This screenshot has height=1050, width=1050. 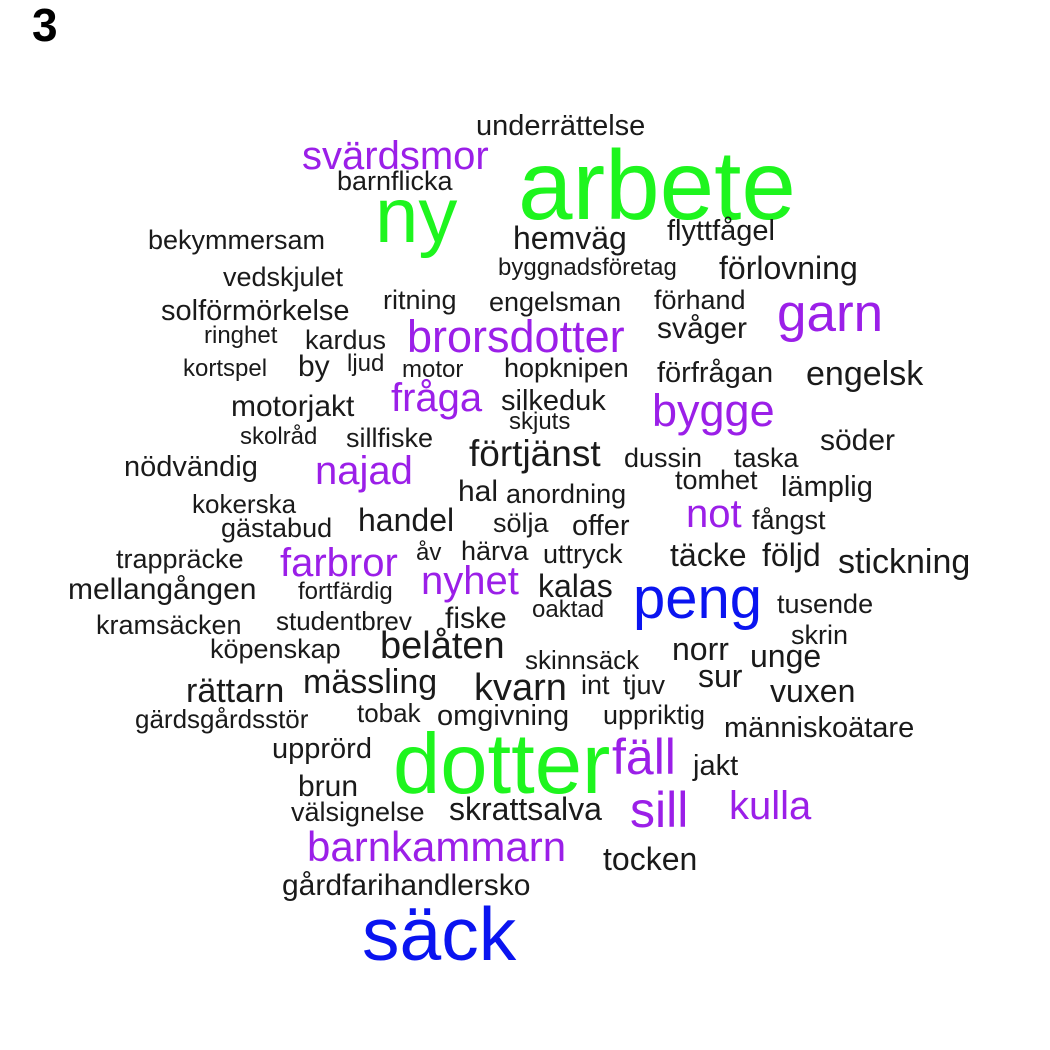 What do you see at coordinates (389, 713) in the screenshot?
I see `word-83: tobak` at bounding box center [389, 713].